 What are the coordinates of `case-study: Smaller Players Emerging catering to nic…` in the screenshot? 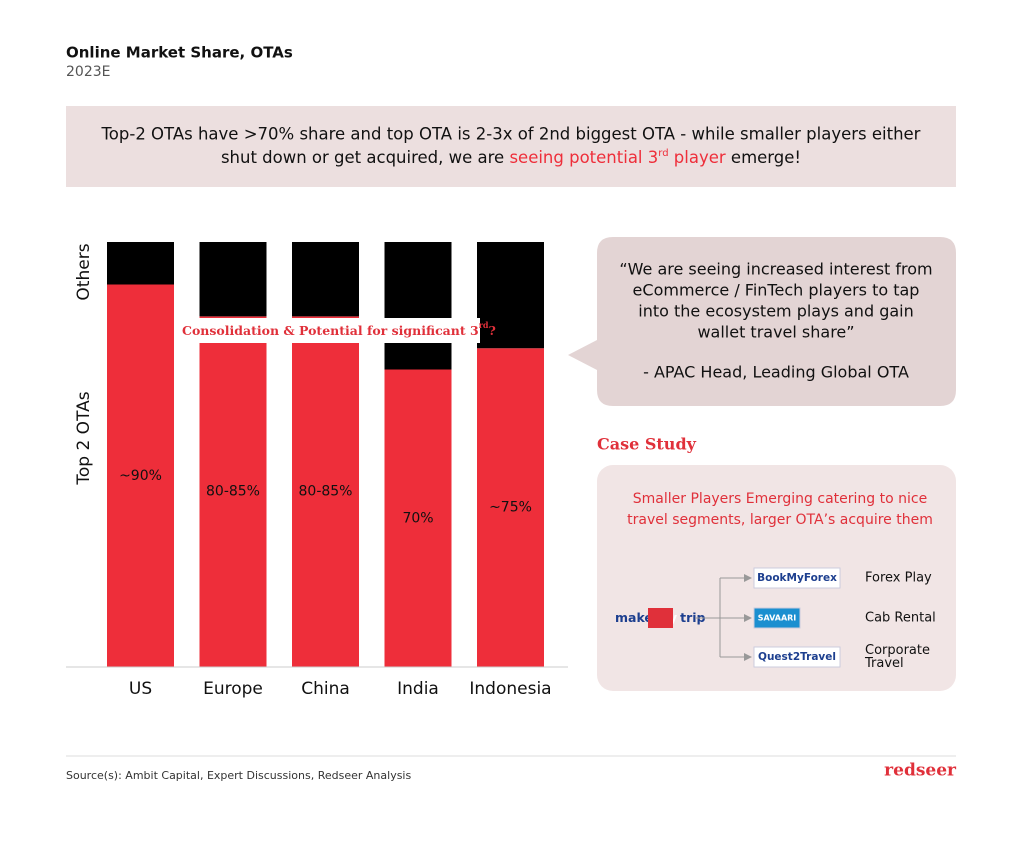 It's located at (781, 581).